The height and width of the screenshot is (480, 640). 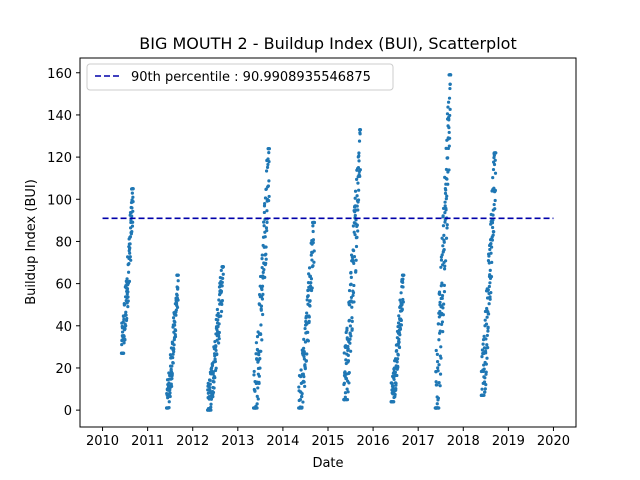 I want to click on x-tick-label: 2015, so click(x=327, y=441).